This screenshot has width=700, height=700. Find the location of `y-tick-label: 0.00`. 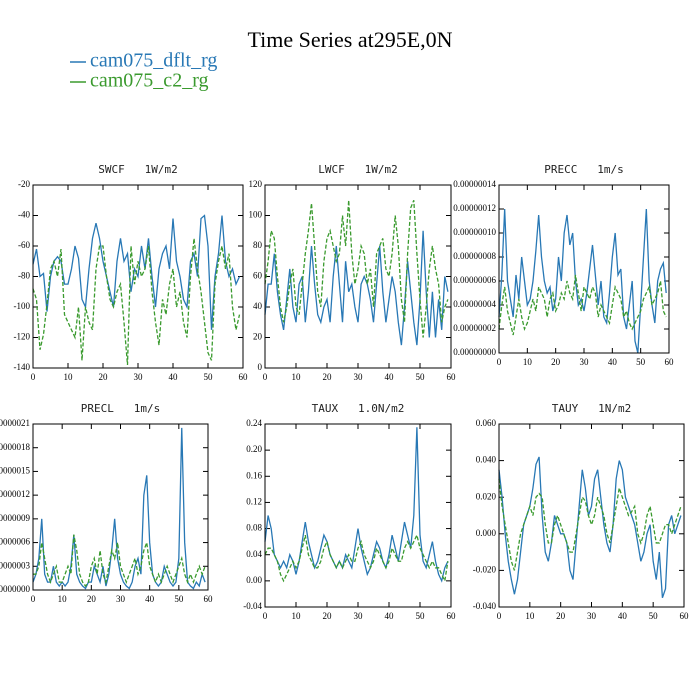

y-tick-label: 0.00 is located at coordinates (254, 580).